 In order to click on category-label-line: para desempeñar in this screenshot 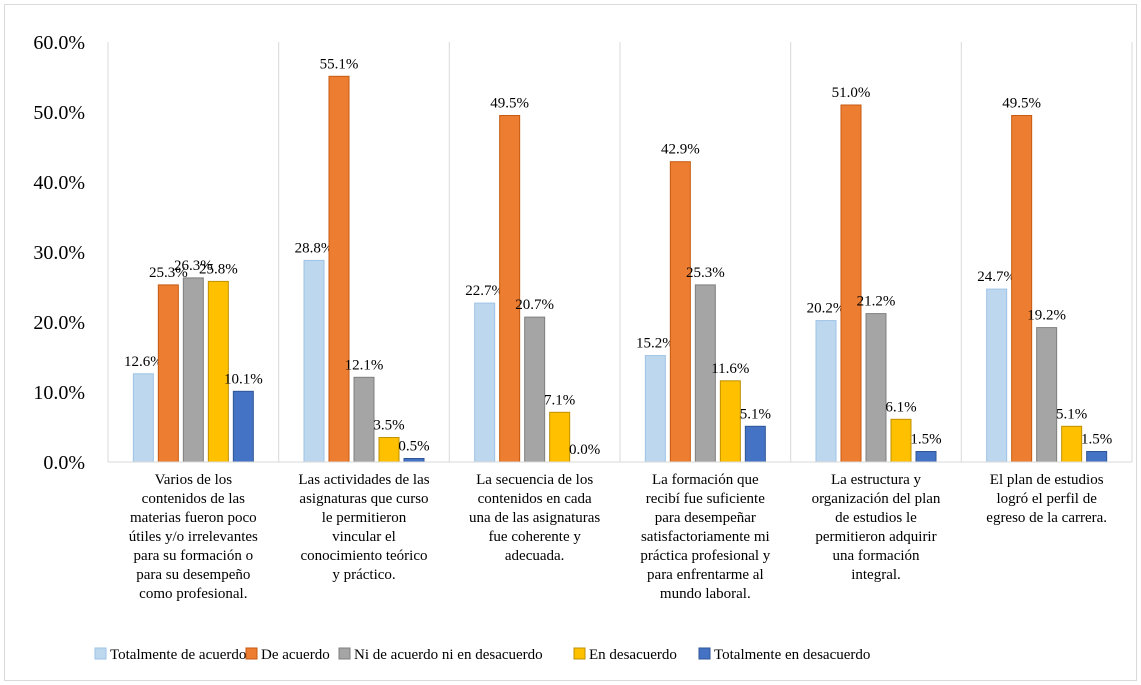, I will do `click(705, 518)`.